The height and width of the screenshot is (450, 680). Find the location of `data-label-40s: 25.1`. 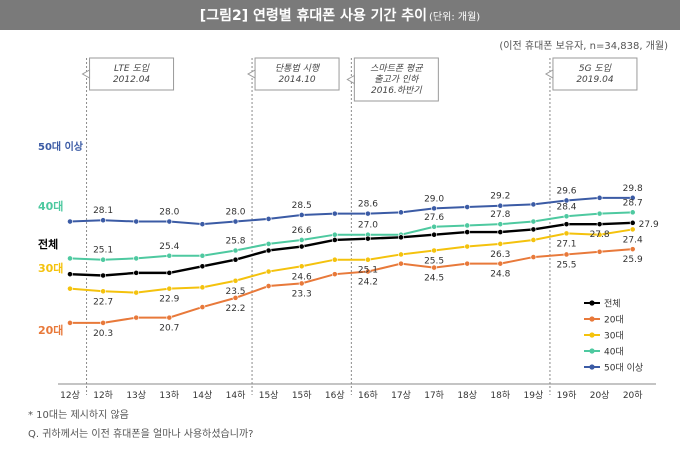

data-label-40s: 25.1 is located at coordinates (103, 251).